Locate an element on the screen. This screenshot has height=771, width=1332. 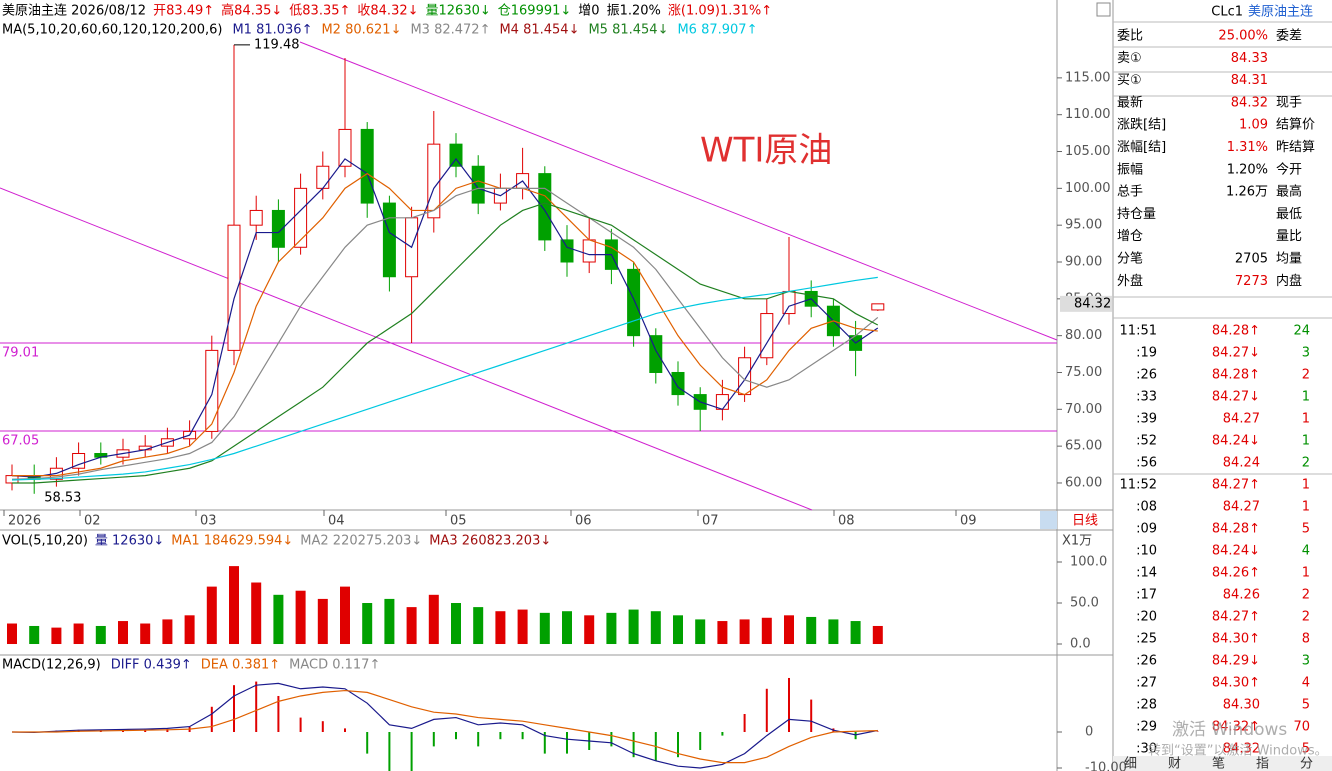
tick-time: :30 is located at coordinates (1146, 749).